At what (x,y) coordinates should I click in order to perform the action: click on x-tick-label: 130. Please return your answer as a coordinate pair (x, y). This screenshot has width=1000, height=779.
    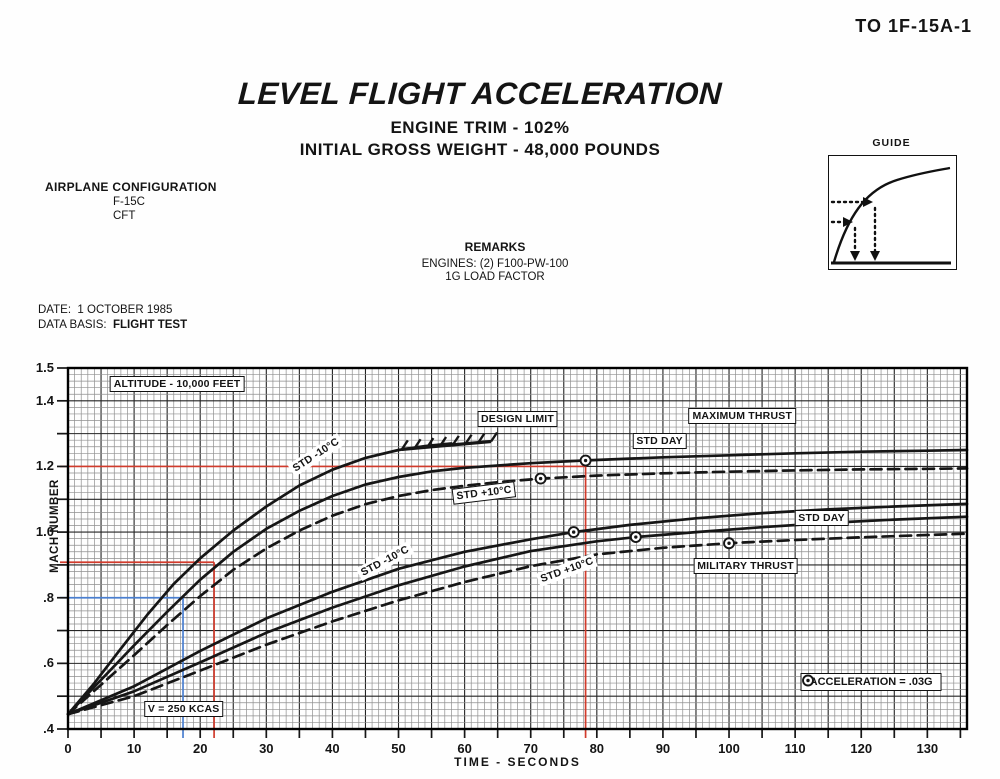
    Looking at the image, I should click on (927, 748).